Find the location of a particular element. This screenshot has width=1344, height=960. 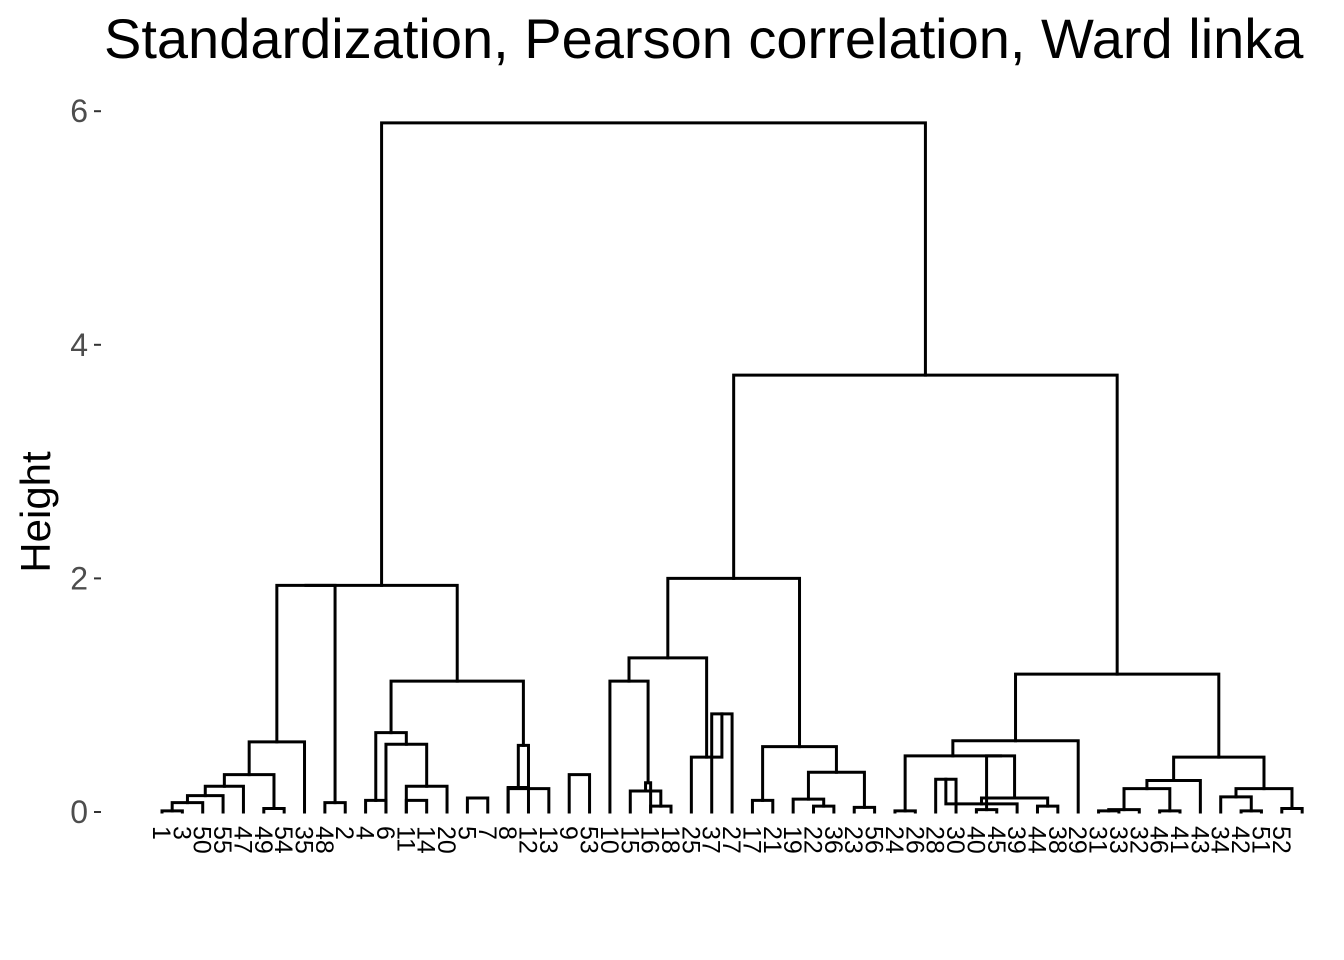

leaf-label: 9 is located at coordinates (568, 833).